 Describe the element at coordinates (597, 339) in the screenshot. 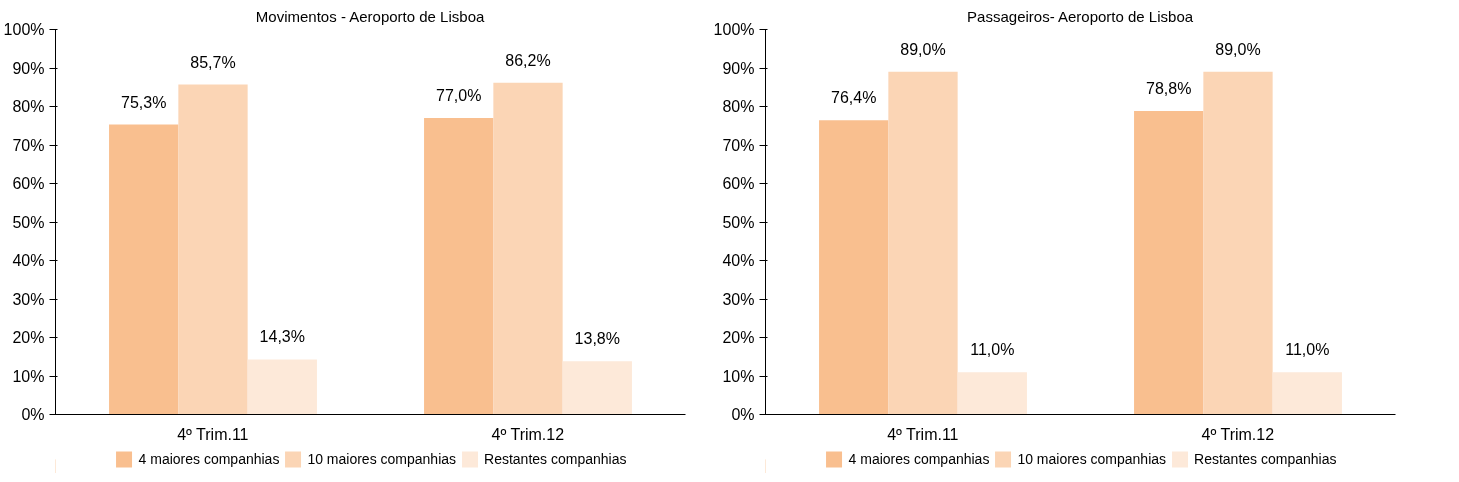

I see `data-label: 13,8%` at that location.